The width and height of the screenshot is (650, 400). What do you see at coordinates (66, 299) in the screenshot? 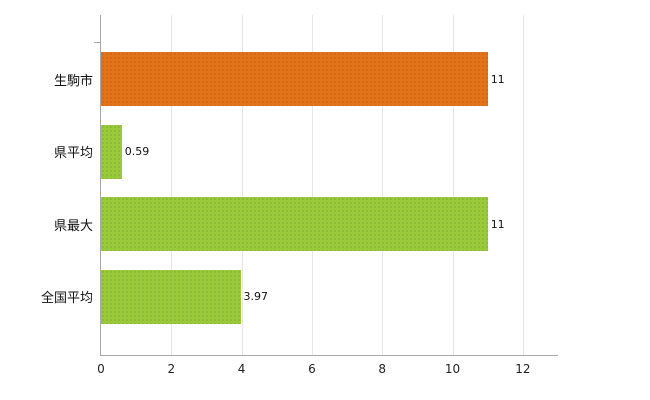
I see `category-label: 全国平均` at bounding box center [66, 299].